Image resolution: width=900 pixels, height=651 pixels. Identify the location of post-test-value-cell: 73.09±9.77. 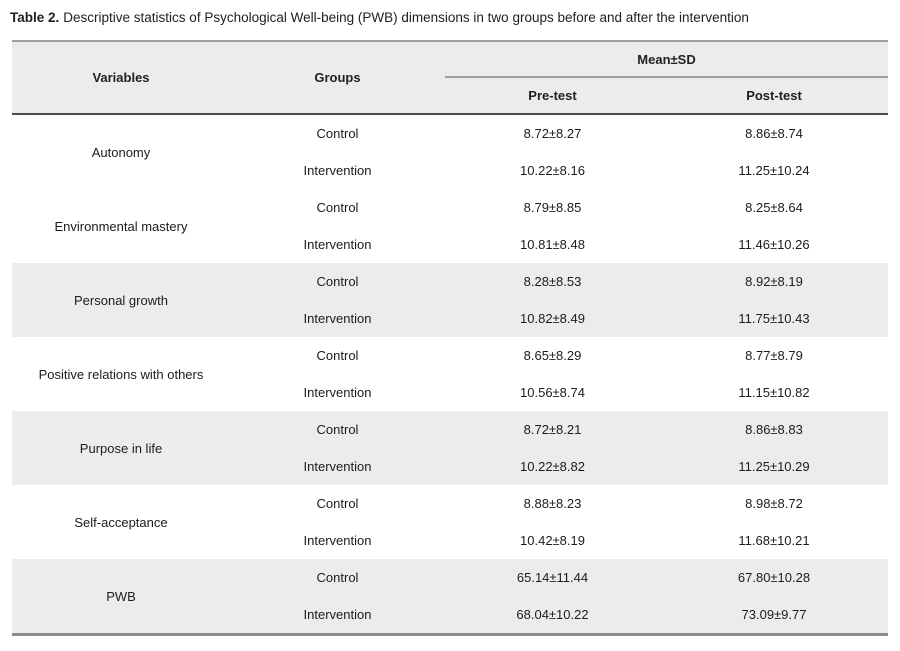
(774, 615).